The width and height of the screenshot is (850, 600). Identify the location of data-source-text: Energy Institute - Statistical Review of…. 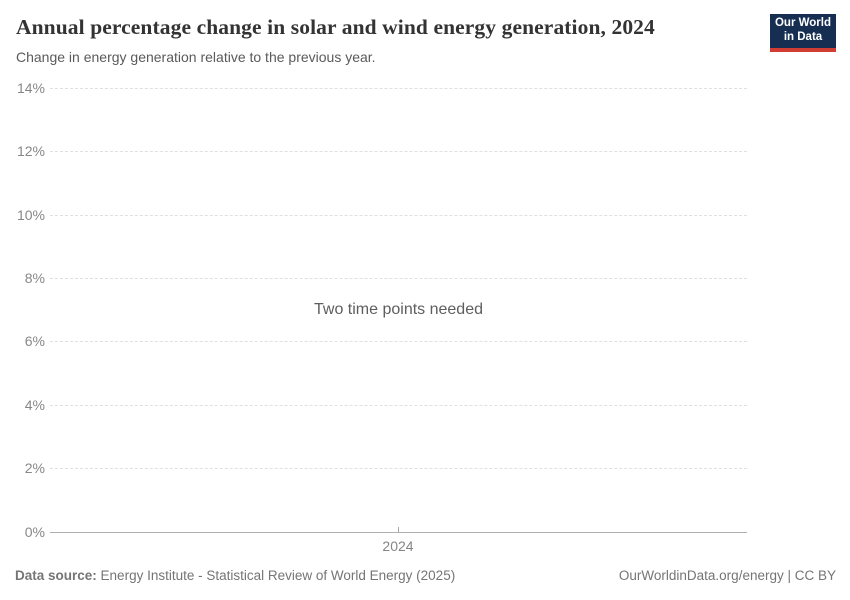
(278, 575).